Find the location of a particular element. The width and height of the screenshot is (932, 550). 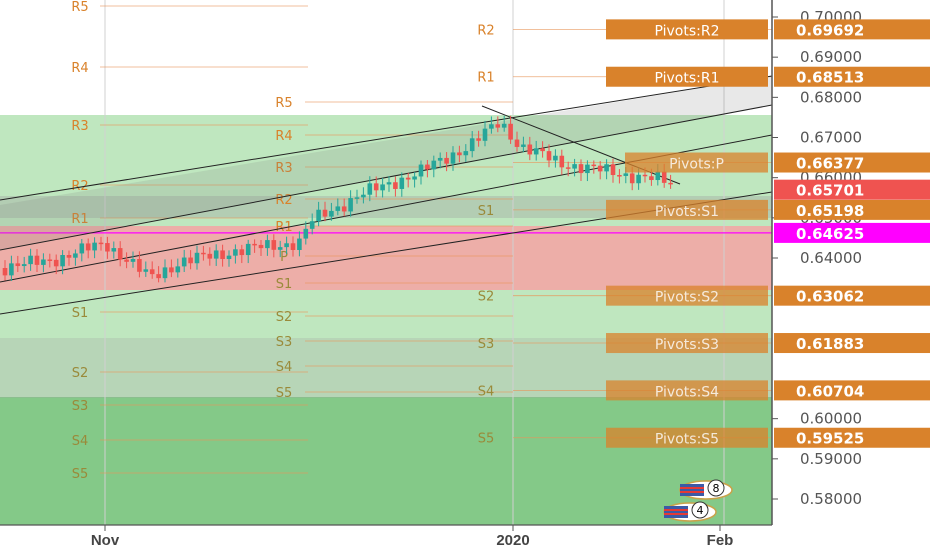

price-tag-value: 0.61883 is located at coordinates (830, 344).